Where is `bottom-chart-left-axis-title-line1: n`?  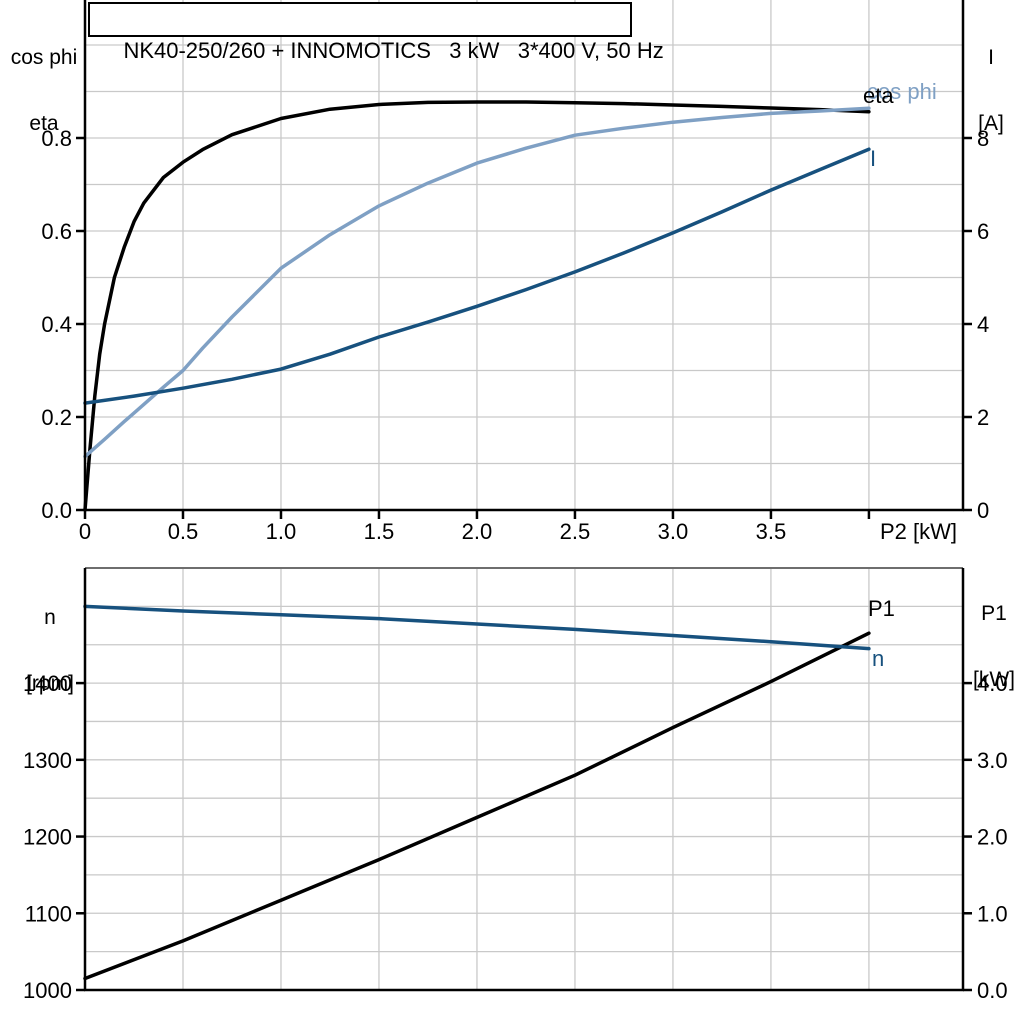
bottom-chart-left-axis-title-line1: n is located at coordinates (50, 617).